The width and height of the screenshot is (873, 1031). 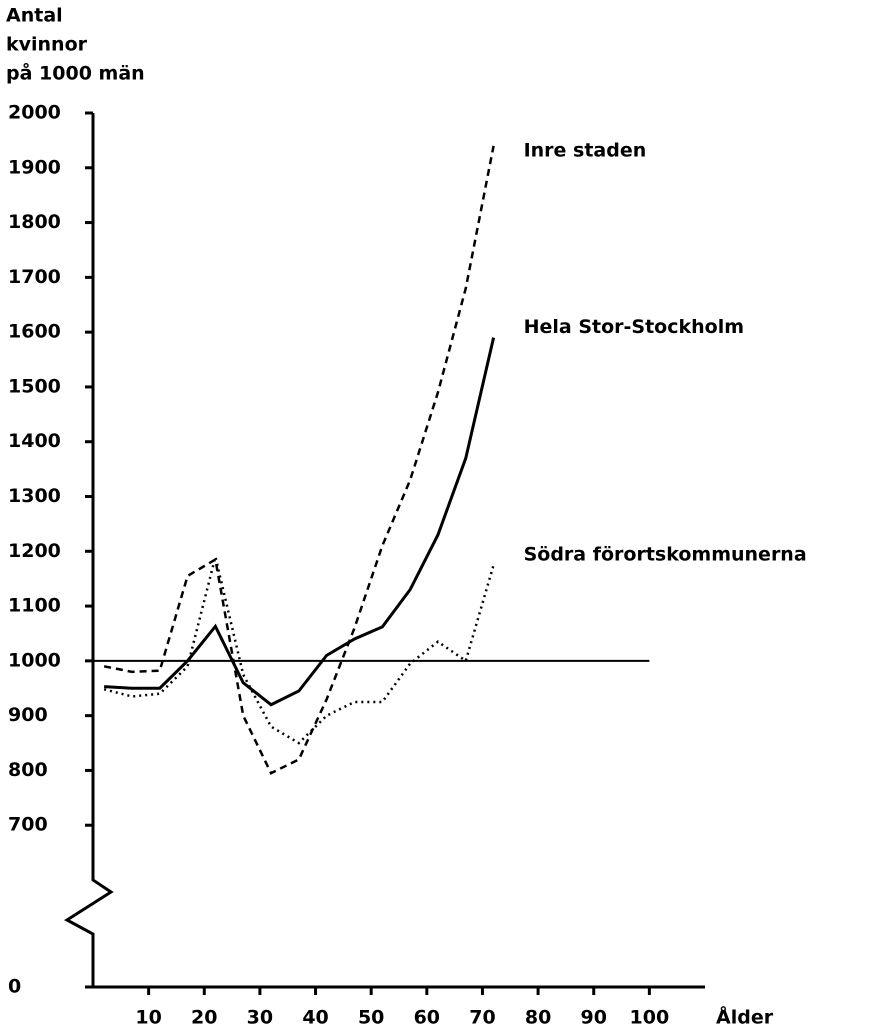 What do you see at coordinates (28, 715) in the screenshot?
I see `y-tick-label: 900` at bounding box center [28, 715].